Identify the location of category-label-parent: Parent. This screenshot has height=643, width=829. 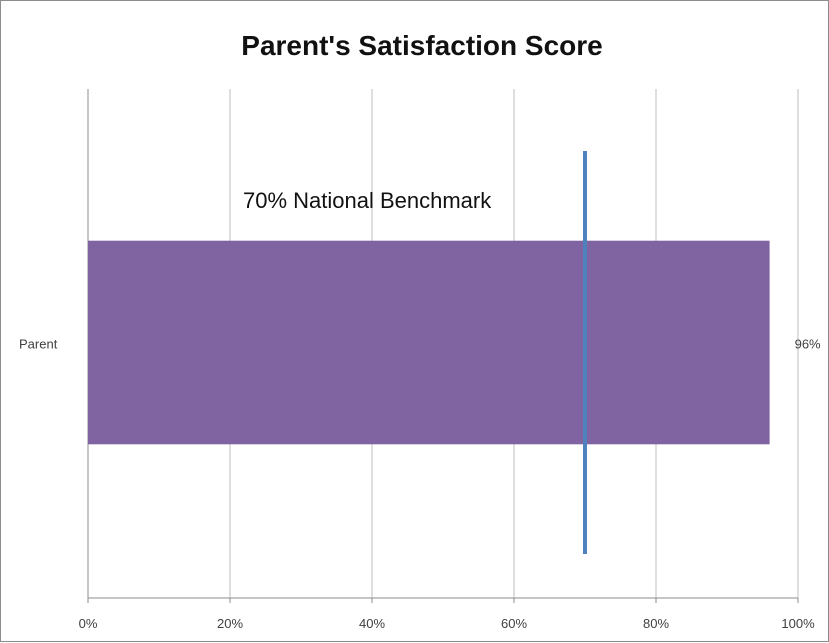
(38, 344).